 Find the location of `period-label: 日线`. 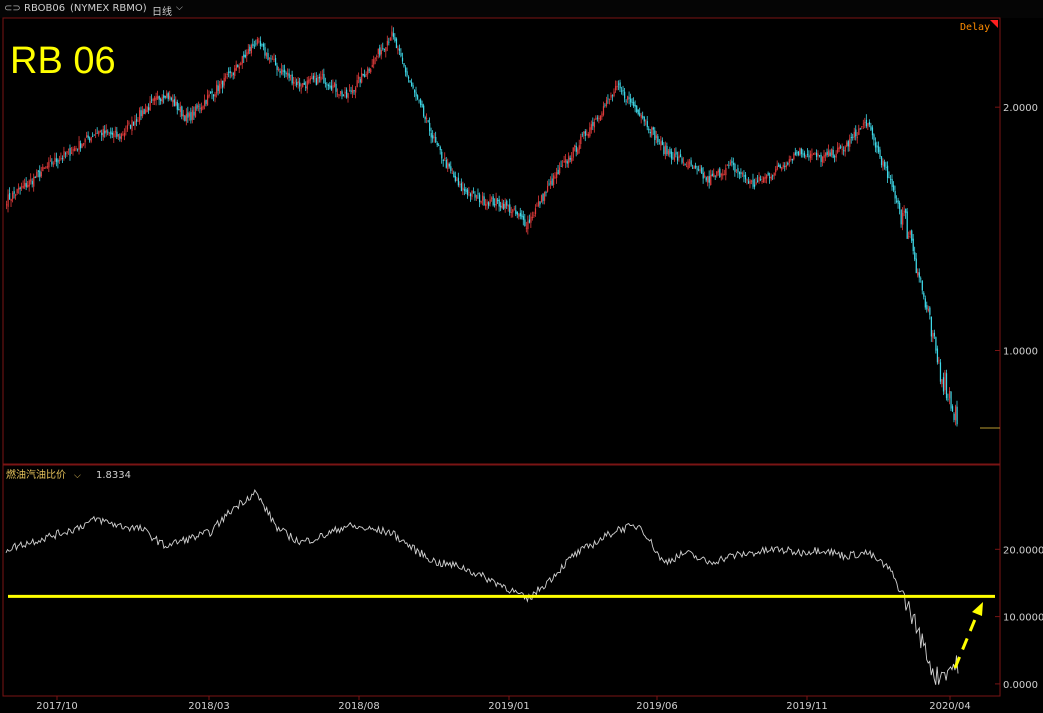

period-label: 日线 is located at coordinates (162, 12).